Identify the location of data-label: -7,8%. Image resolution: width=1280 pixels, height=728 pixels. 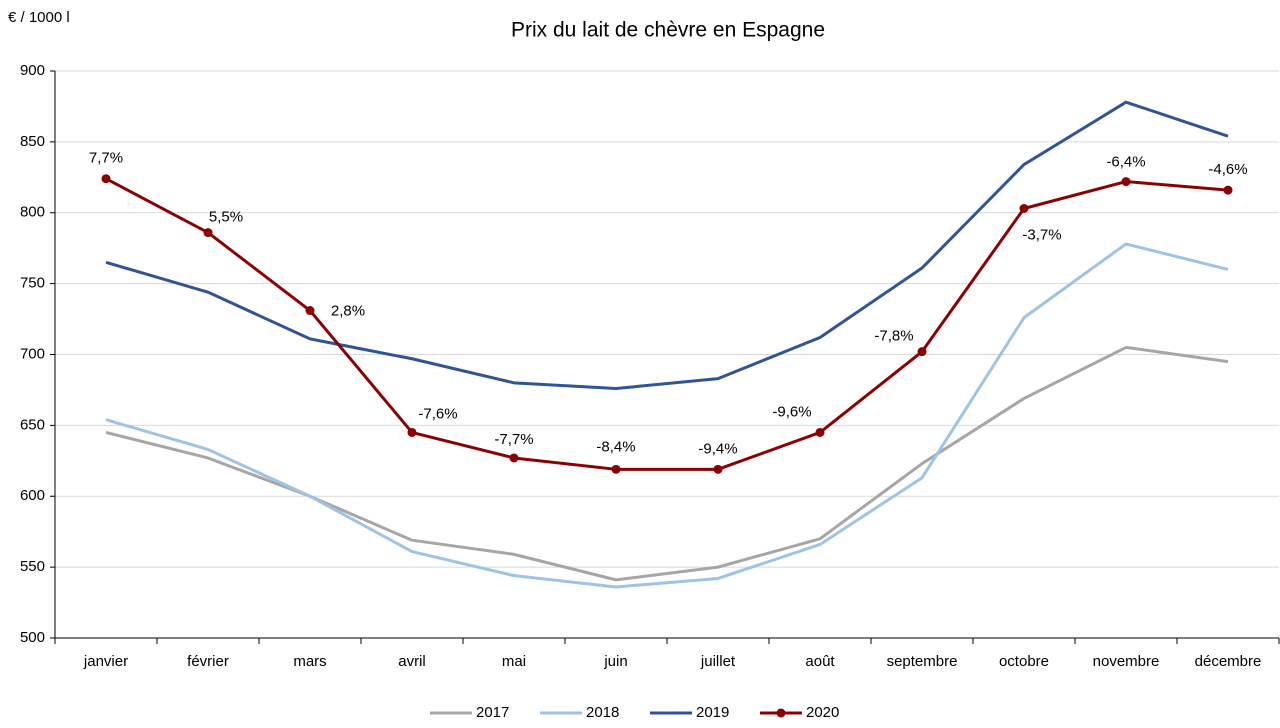
(893, 336).